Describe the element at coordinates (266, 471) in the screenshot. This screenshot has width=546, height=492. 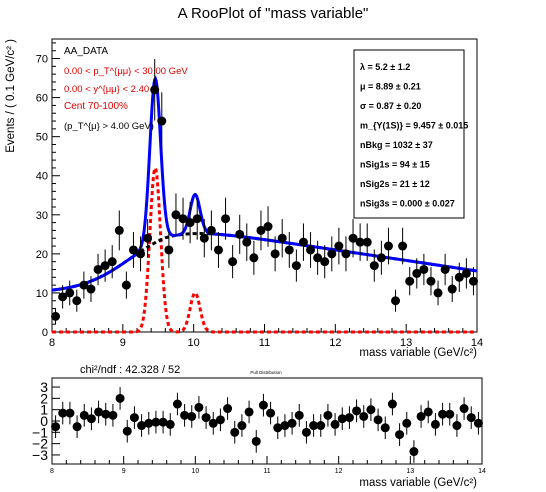
I see `pull-x-tick-label: 11` at that location.